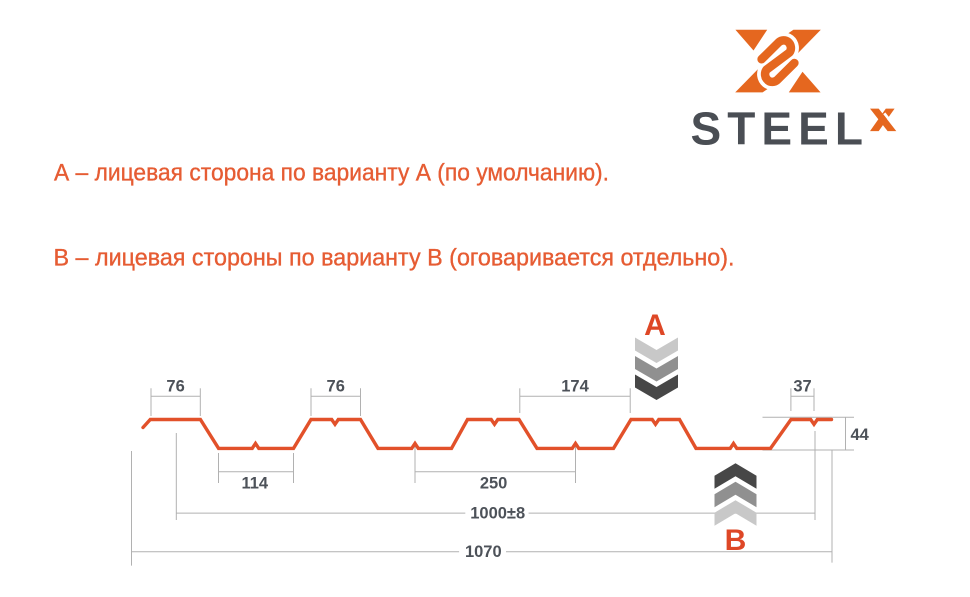 This screenshot has height=597, width=970. Describe the element at coordinates (736, 540) in the screenshot. I see `svg-text: B` at that location.